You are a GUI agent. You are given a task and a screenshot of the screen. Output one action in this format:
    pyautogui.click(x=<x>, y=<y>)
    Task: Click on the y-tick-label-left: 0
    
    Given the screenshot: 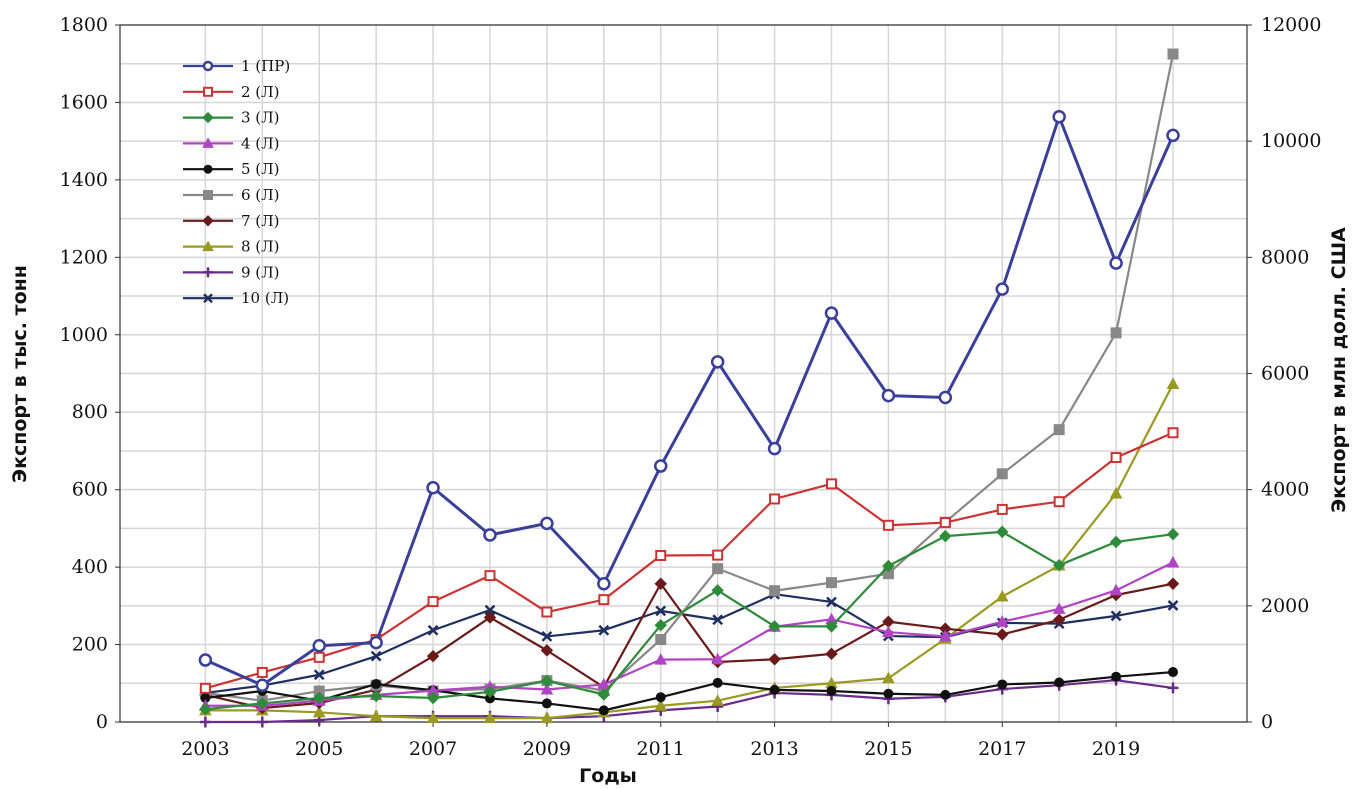 What is the action you would take?
    pyautogui.click(x=102, y=722)
    